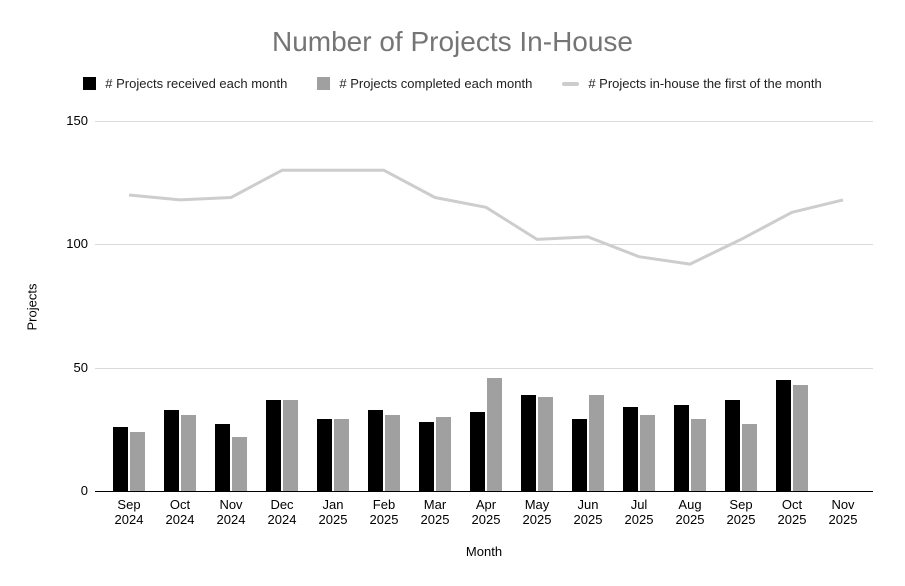  I want to click on bar-completed-Sep-2024, so click(137, 461).